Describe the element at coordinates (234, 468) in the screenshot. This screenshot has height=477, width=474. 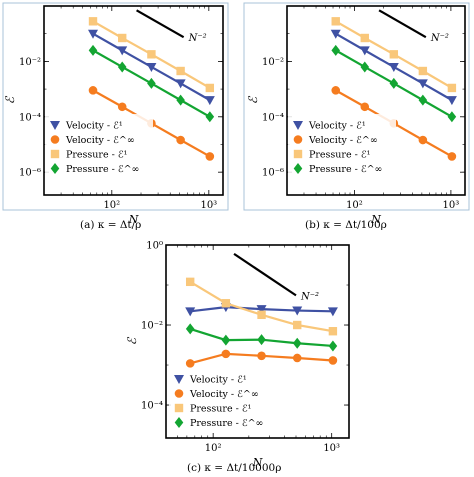
I see `caption-c: (c) κ = Δt/10000ρ` at that location.